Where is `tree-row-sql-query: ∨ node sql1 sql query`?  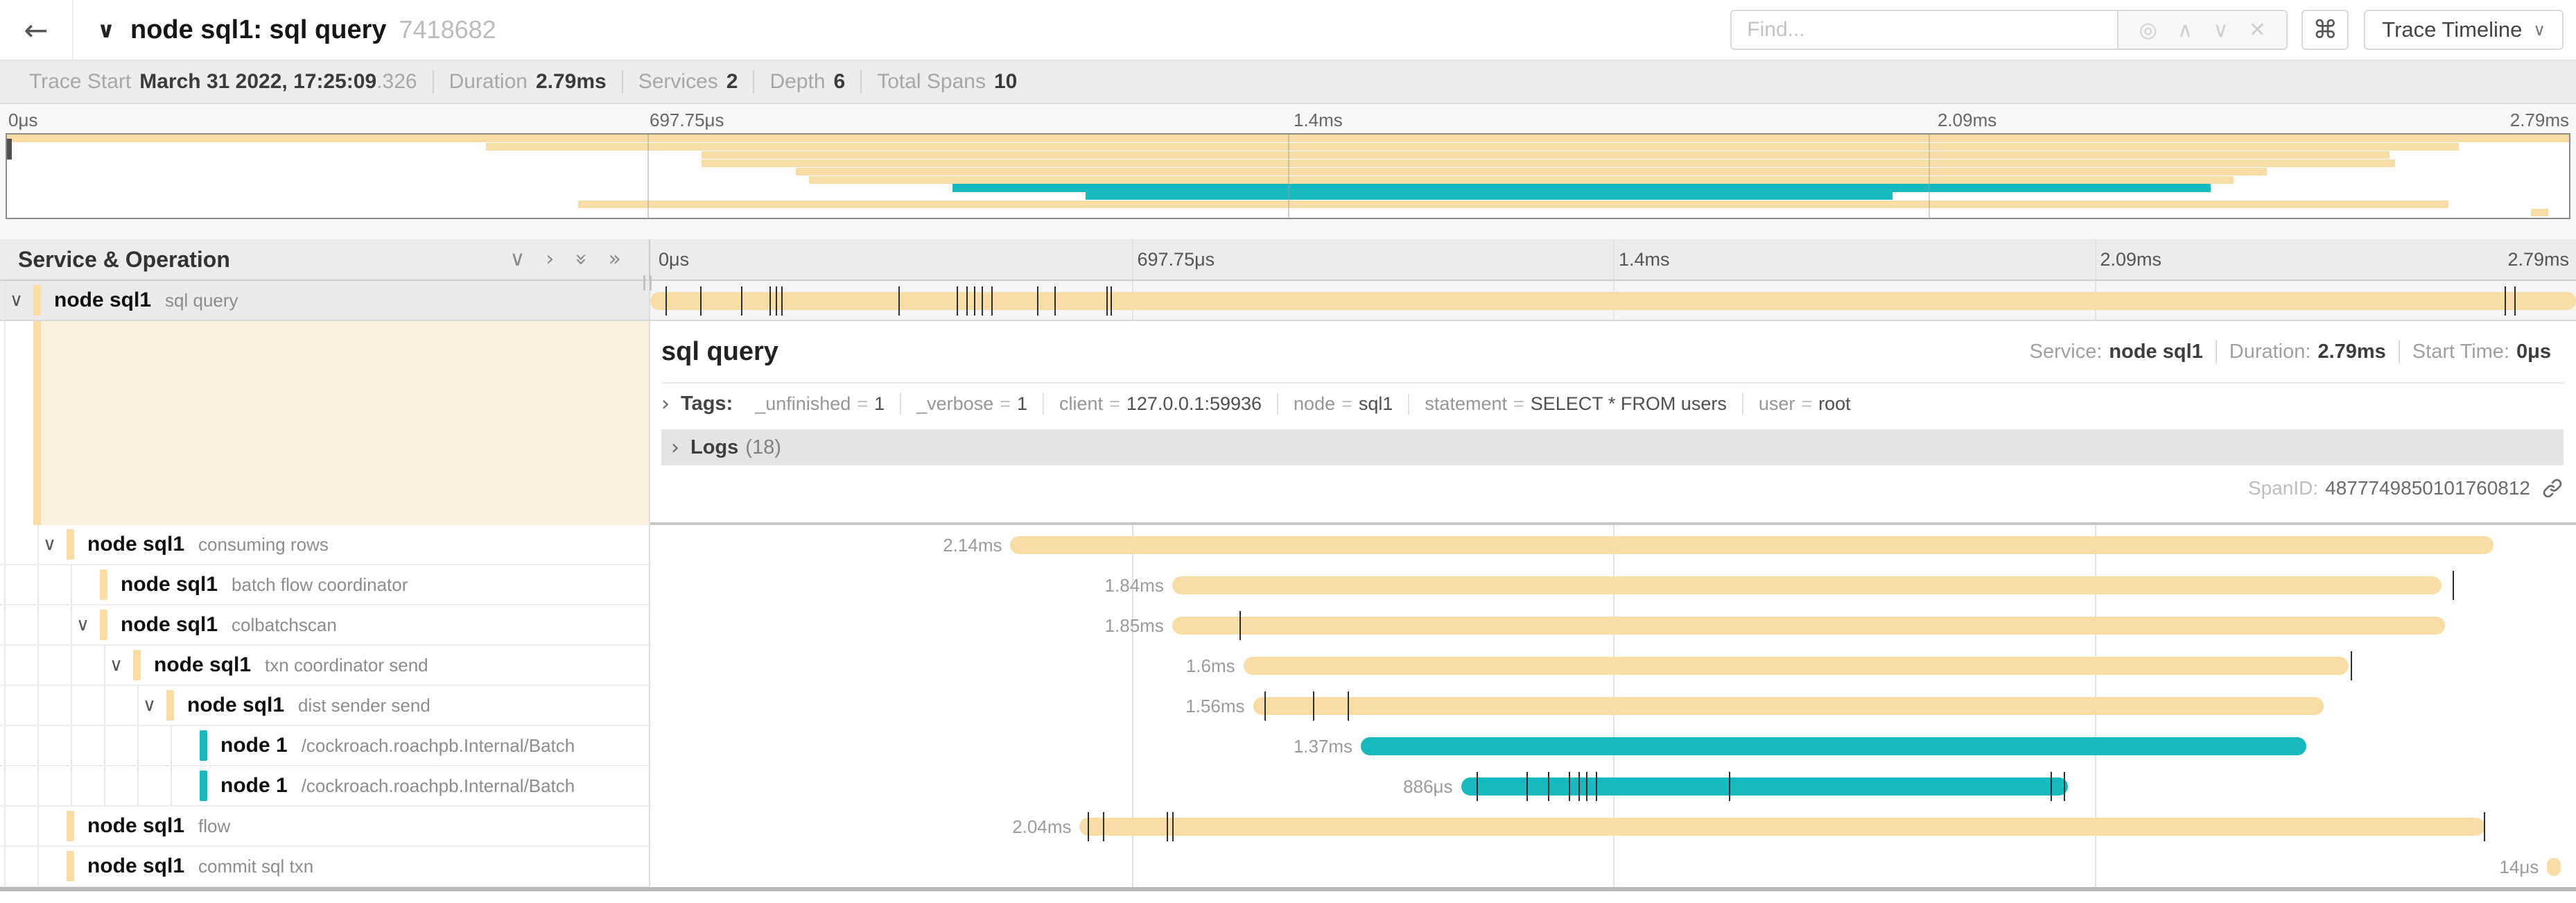
tree-row-sql-query: ∨ node sql1 sql query is located at coordinates (325, 301).